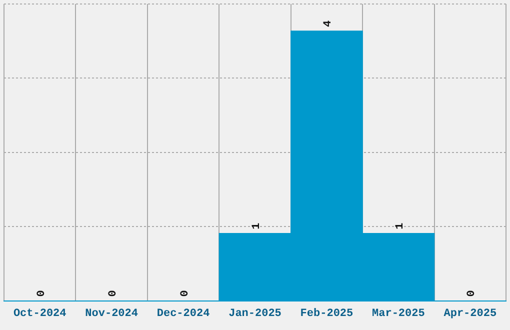 This screenshot has width=510, height=330. What do you see at coordinates (470, 314) in the screenshot?
I see `x-tick-label: Apr-2025` at bounding box center [470, 314].